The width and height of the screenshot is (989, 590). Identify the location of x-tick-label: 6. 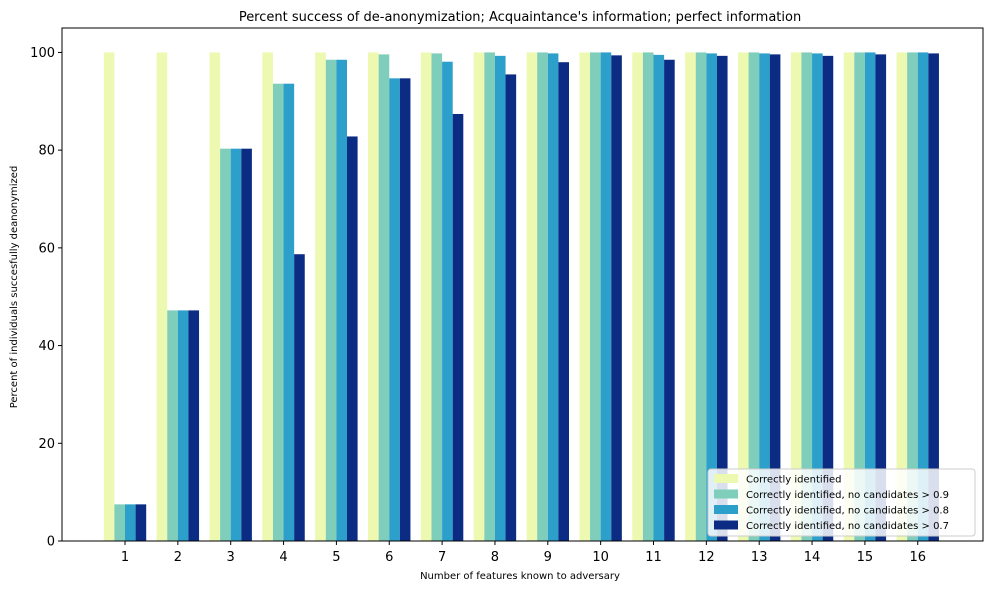
(389, 557).